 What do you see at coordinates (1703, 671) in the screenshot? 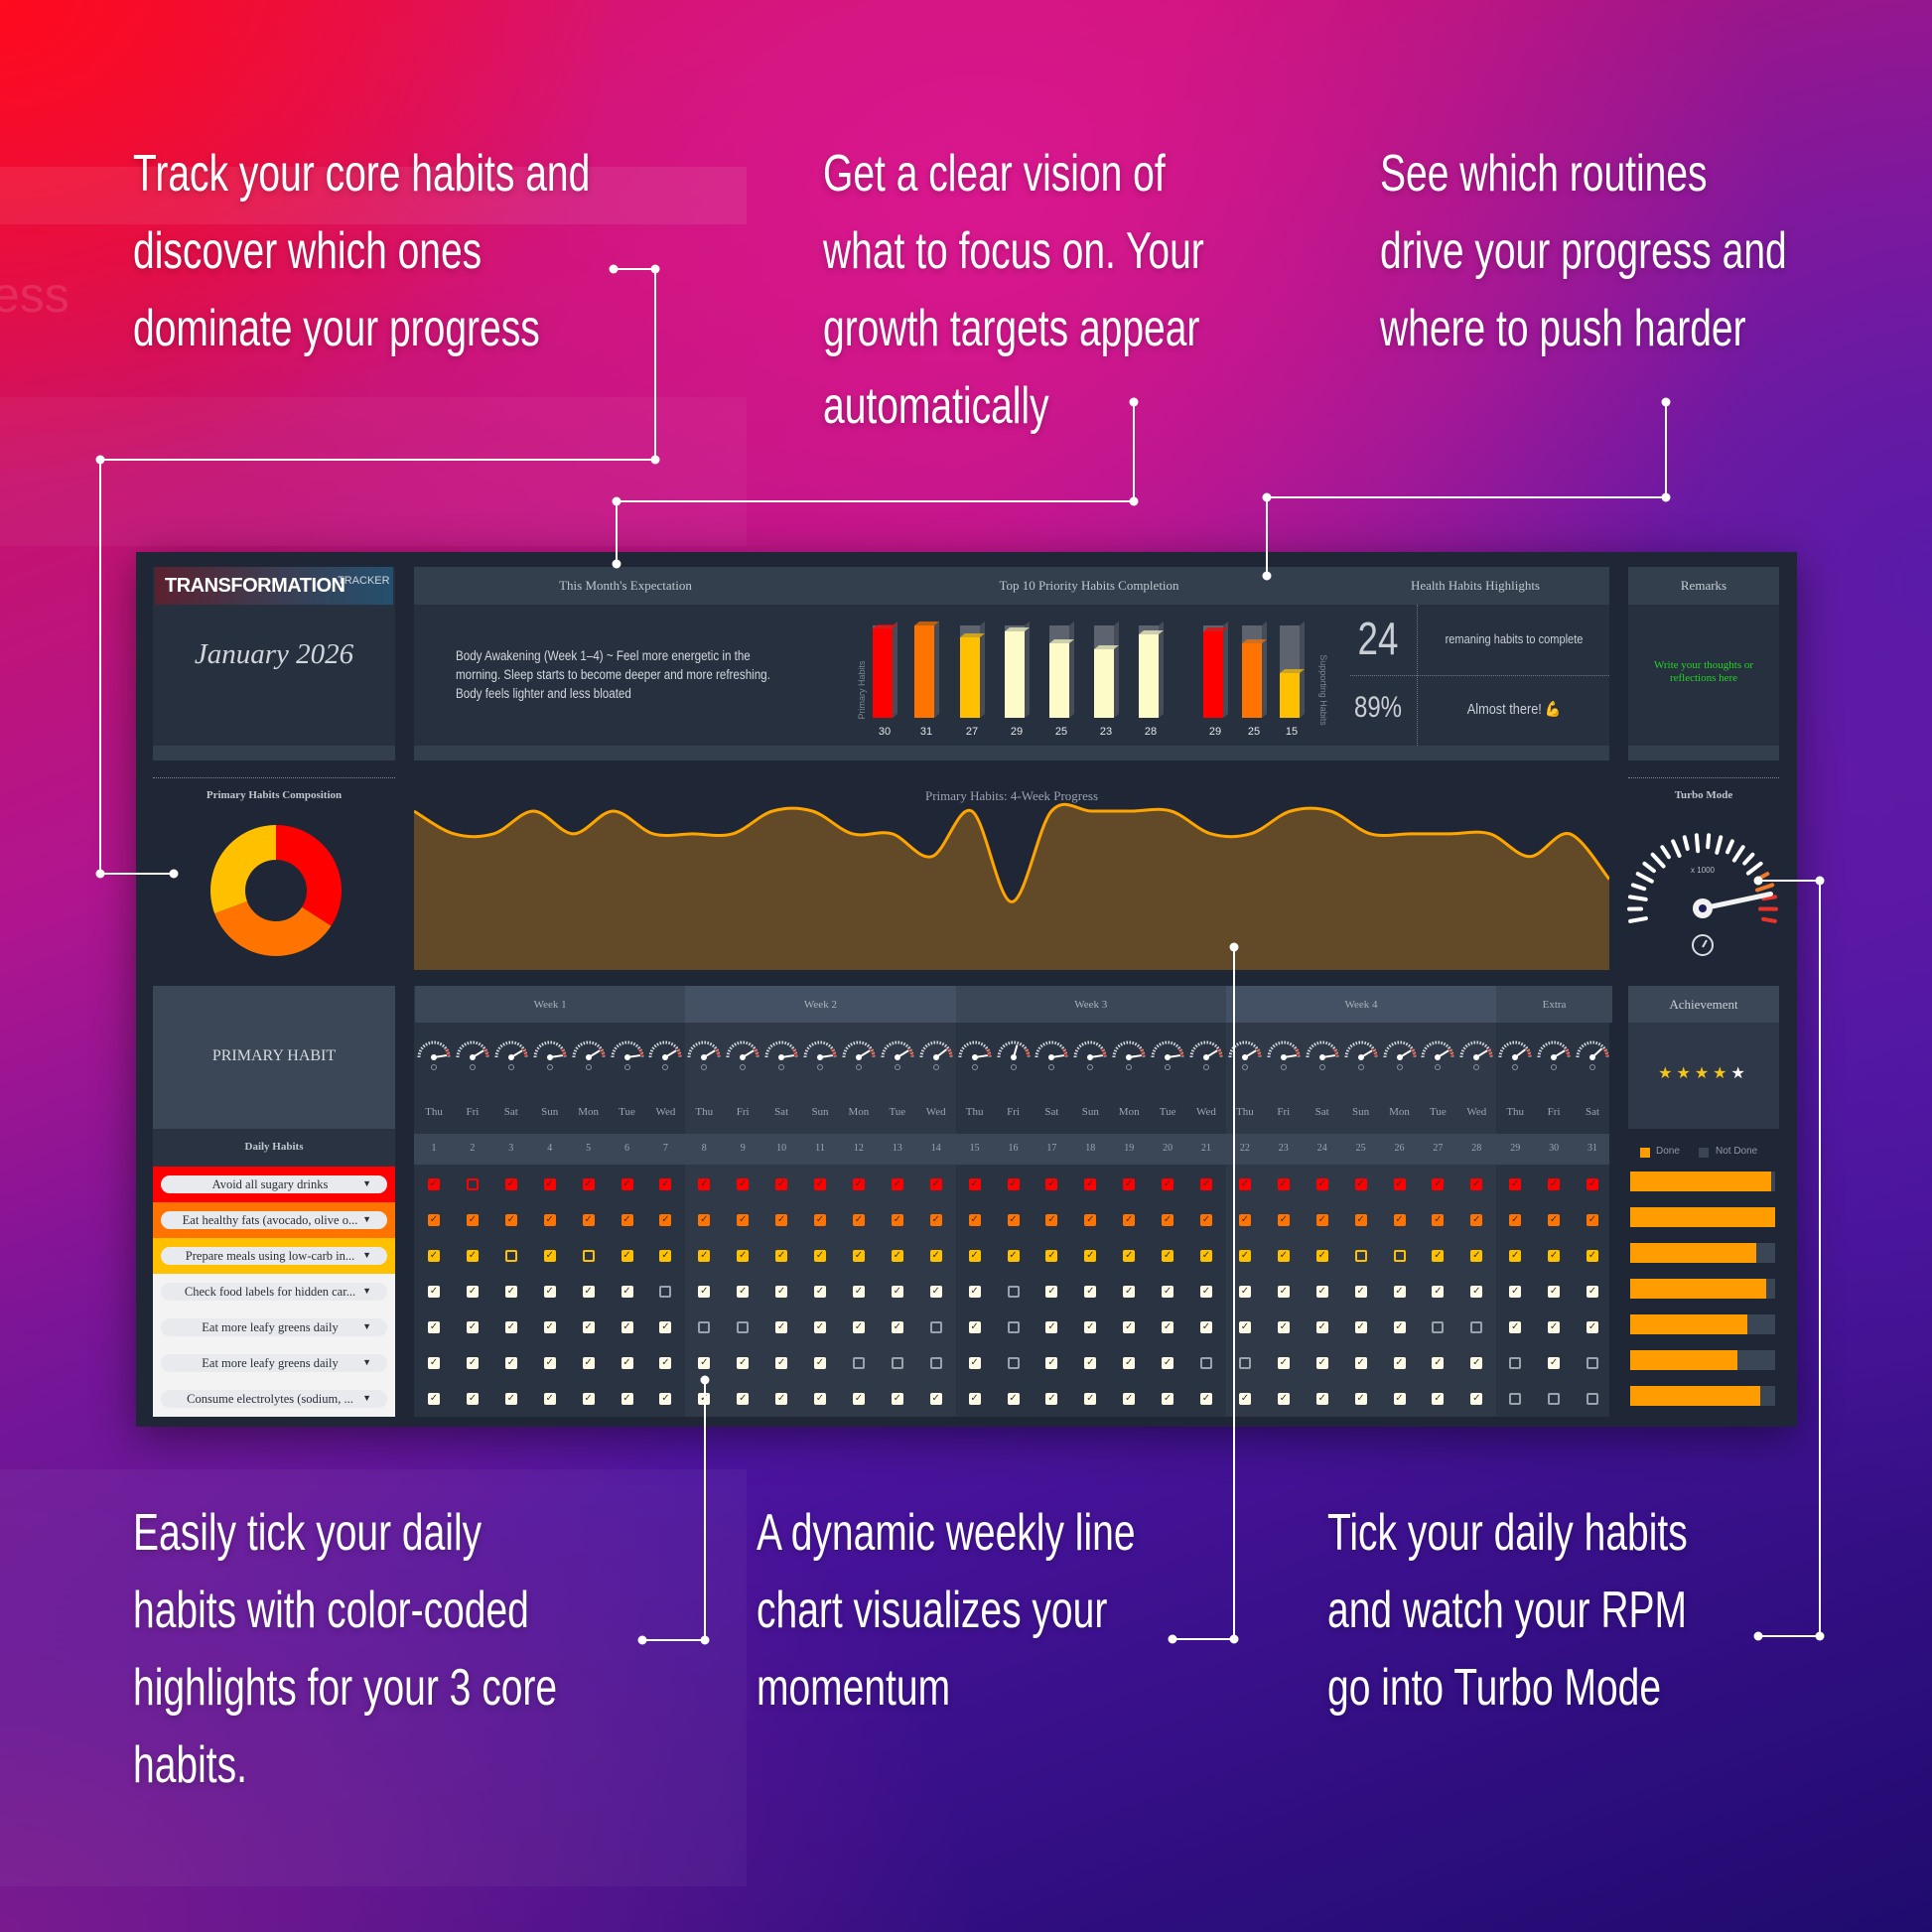
I see `remarks-input: Write your thoughts or reflections here` at bounding box center [1703, 671].